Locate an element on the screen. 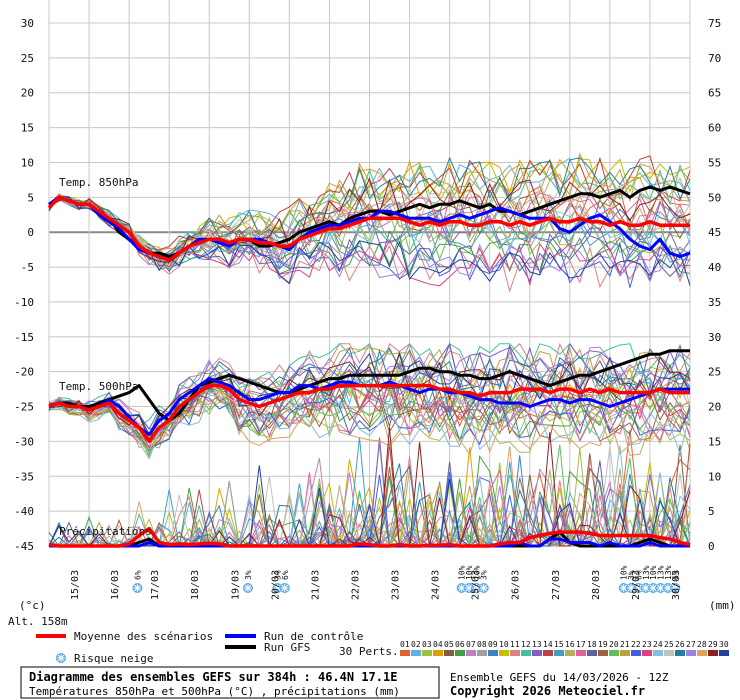 This screenshot has width=740, height=700. member-number: 03 is located at coordinates (427, 644).